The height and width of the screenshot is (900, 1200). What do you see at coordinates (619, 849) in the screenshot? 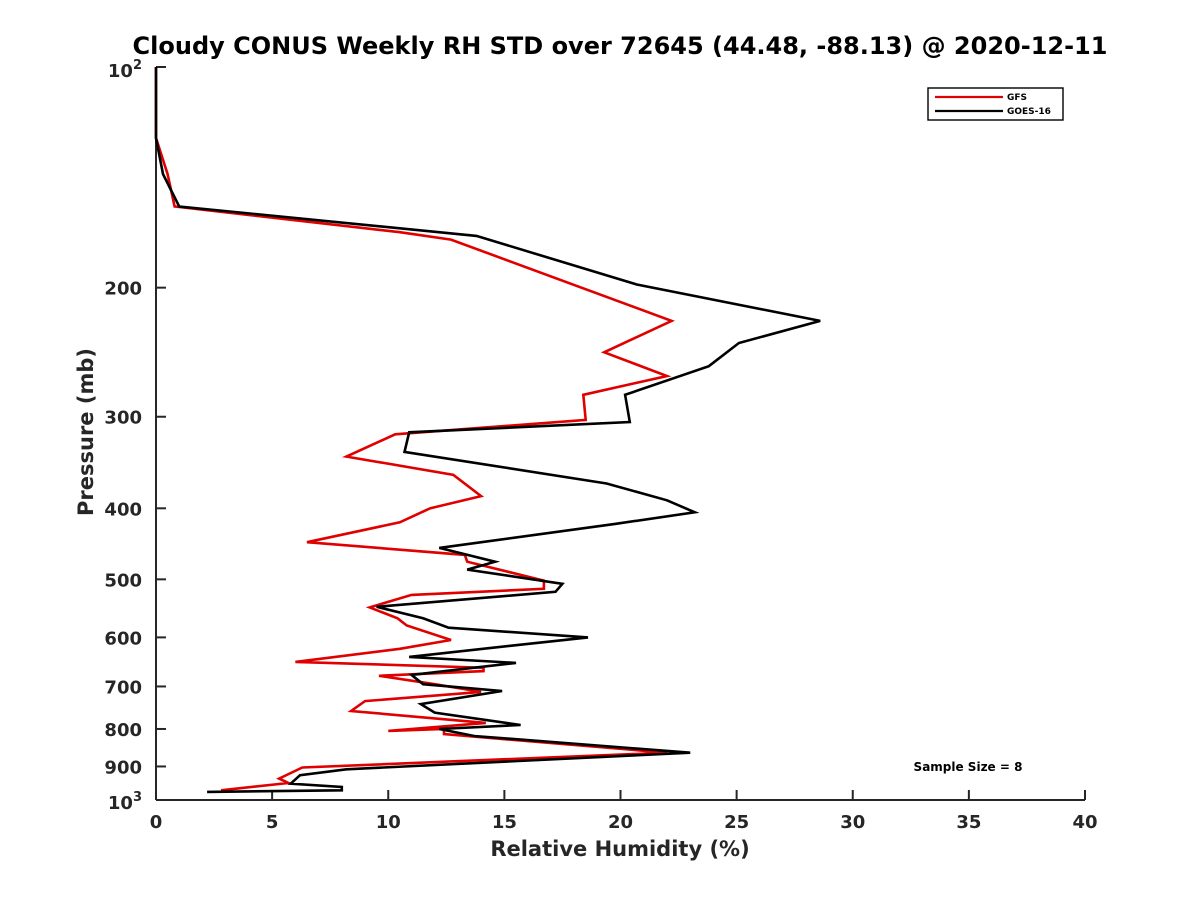
I see `x-axis-label: Relative Humidity (%)` at bounding box center [619, 849].